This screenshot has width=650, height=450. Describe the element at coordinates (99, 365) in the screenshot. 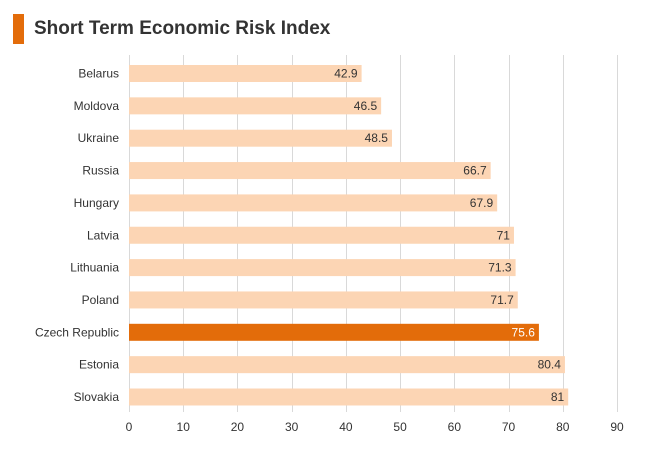

I see `category-label: Estonia` at that location.